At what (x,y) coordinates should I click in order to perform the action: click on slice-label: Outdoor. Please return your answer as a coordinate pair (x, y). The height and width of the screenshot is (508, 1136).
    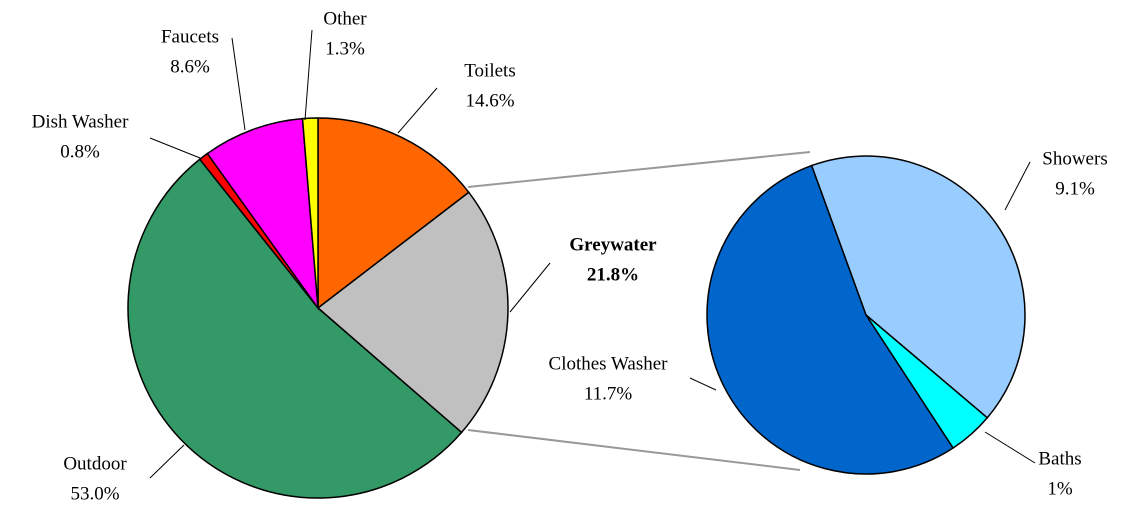
    Looking at the image, I should click on (95, 463).